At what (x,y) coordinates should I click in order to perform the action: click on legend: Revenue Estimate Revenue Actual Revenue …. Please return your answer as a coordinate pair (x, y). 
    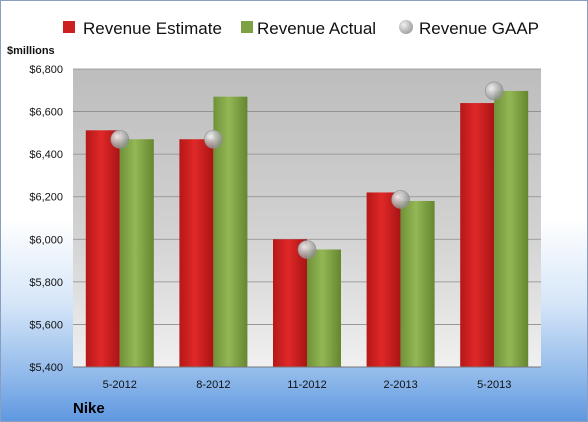
    Looking at the image, I should click on (301, 28).